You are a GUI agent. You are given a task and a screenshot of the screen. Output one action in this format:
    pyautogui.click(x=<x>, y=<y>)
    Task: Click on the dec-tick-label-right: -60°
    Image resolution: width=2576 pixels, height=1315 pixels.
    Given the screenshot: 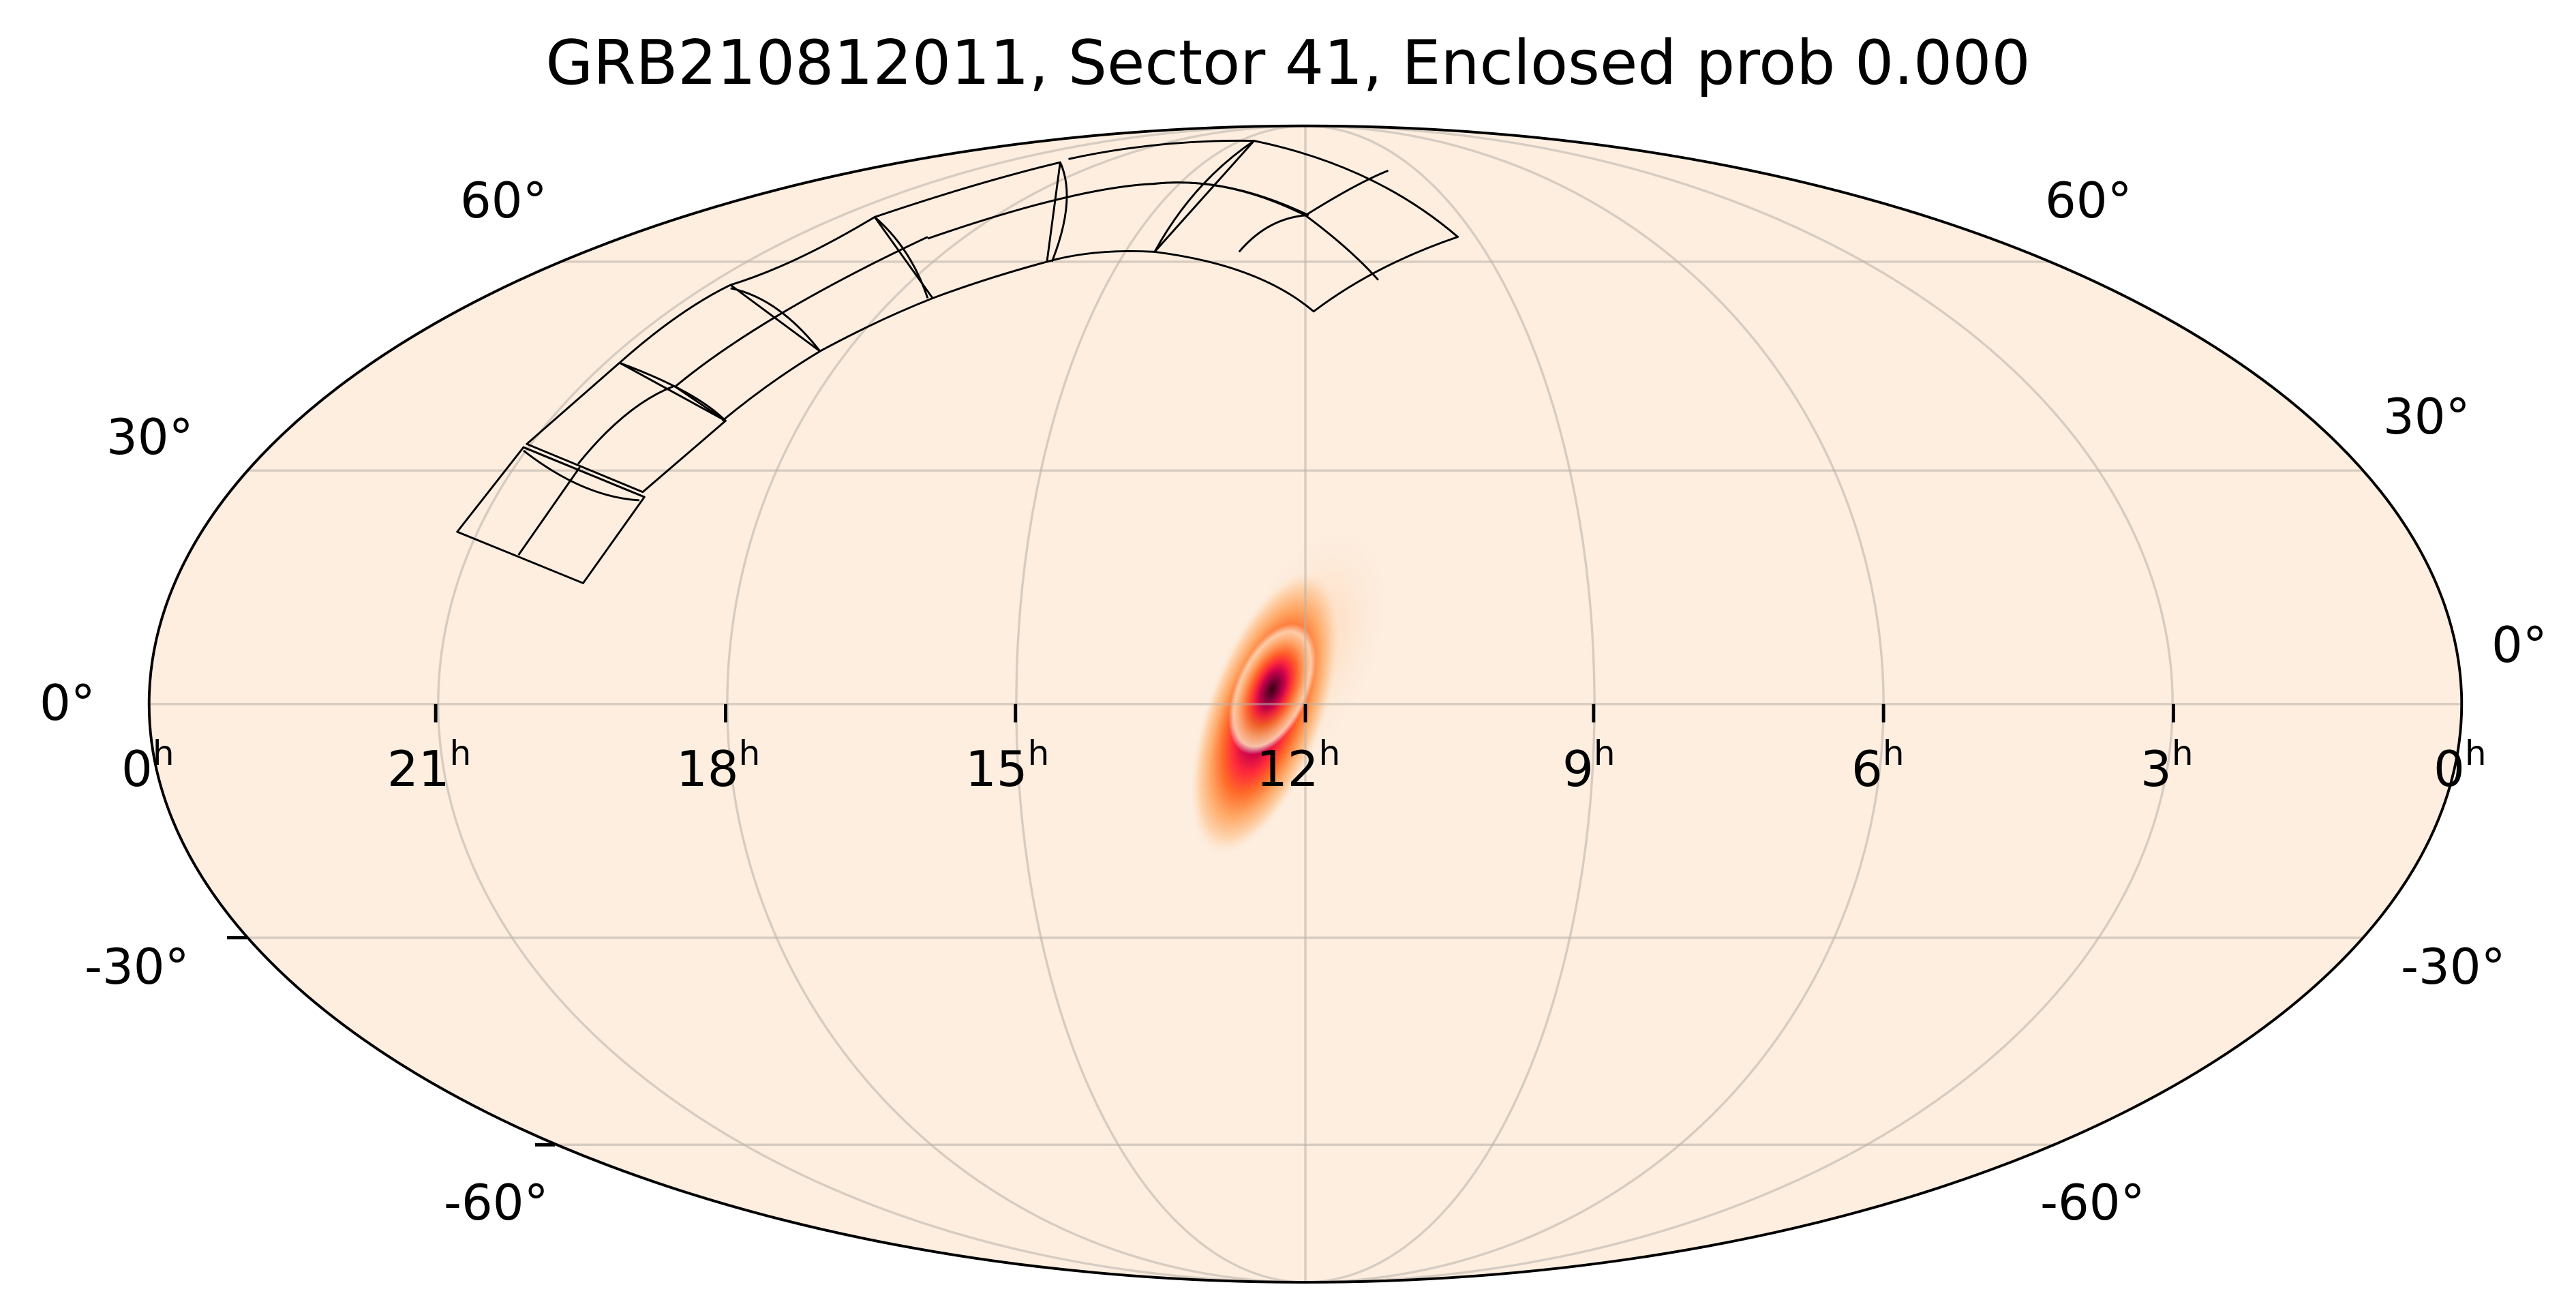 What is the action you would take?
    pyautogui.click(x=2092, y=1202)
    